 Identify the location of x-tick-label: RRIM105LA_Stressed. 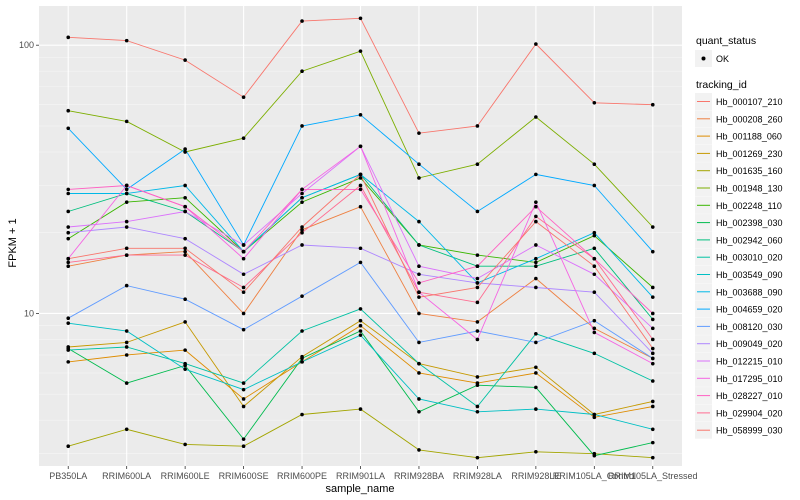
(653, 476).